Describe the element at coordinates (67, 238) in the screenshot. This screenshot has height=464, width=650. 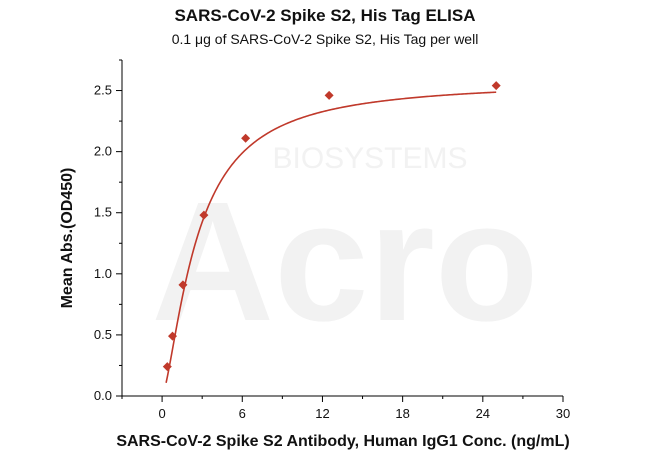
I see `y-axis-title: Mean Abs.(OD450)` at that location.